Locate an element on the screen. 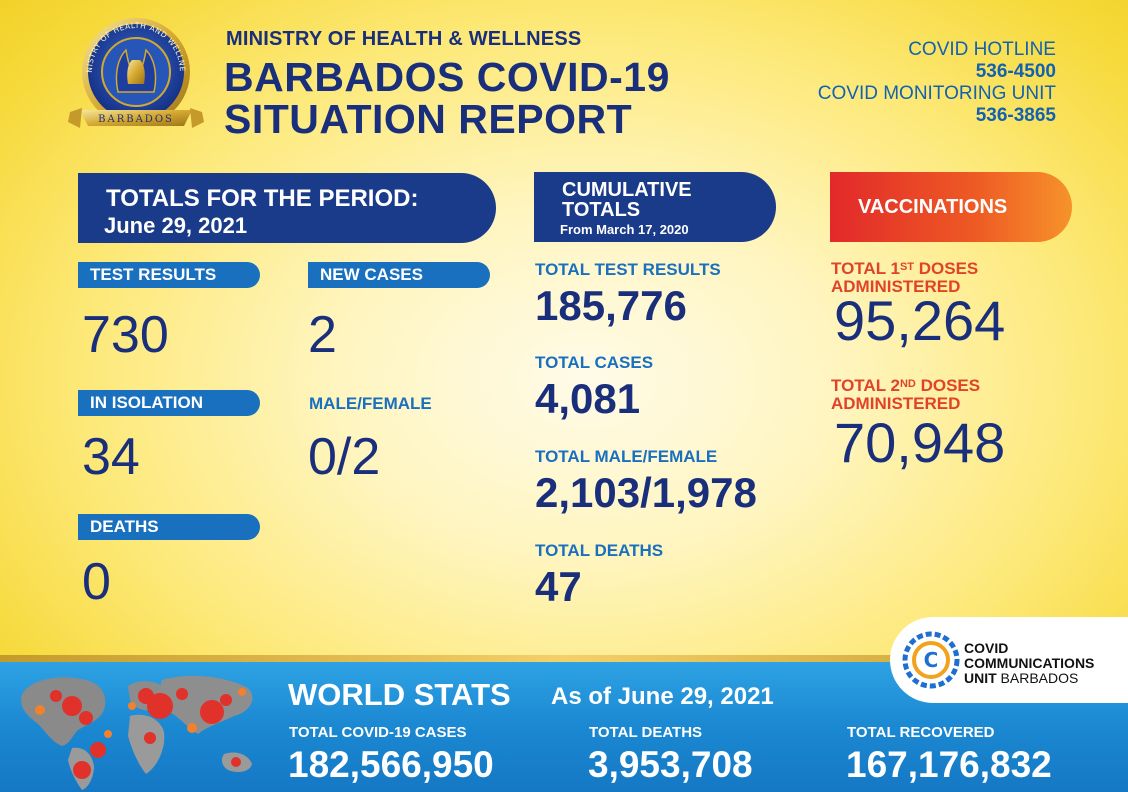 The width and height of the screenshot is (1128, 792). second-doses-label: TOTAL 2ND DOSES ADMINISTERED is located at coordinates (905, 395).